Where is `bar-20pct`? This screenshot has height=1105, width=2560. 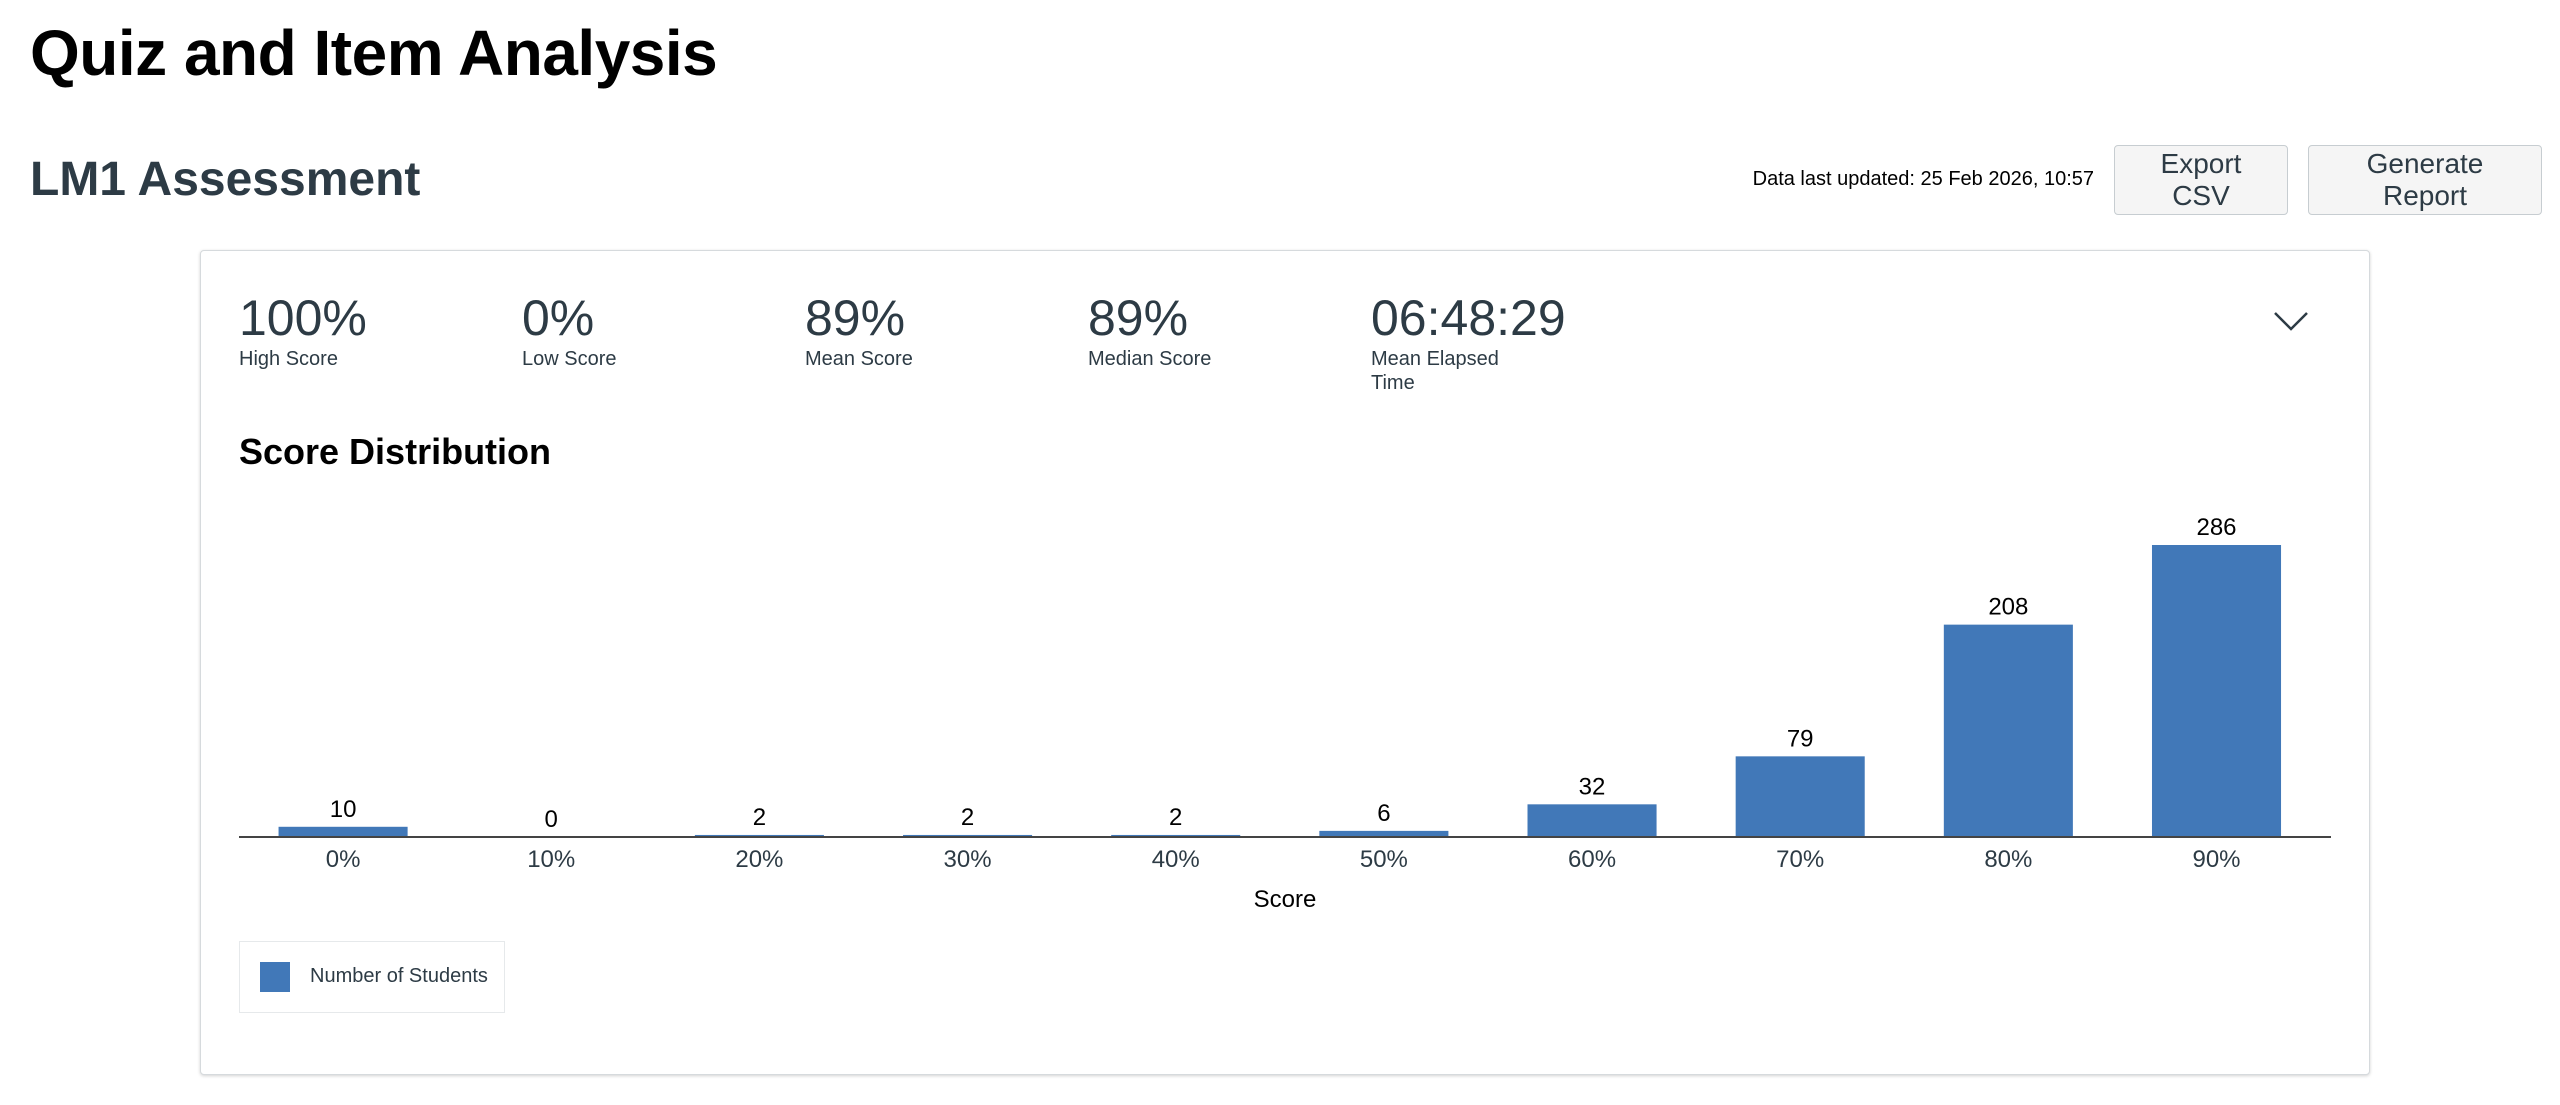 bar-20pct is located at coordinates (759, 835).